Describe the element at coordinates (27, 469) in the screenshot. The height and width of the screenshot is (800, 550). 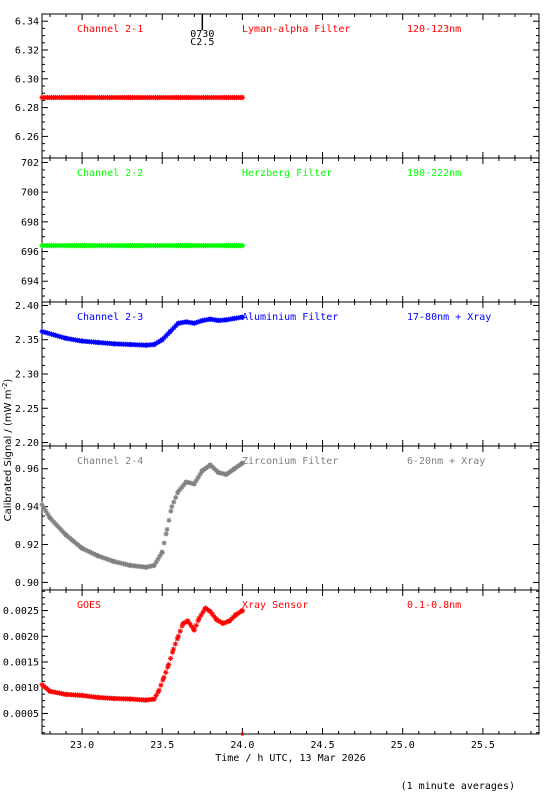
I see `y-tick-label: 0.96` at that location.